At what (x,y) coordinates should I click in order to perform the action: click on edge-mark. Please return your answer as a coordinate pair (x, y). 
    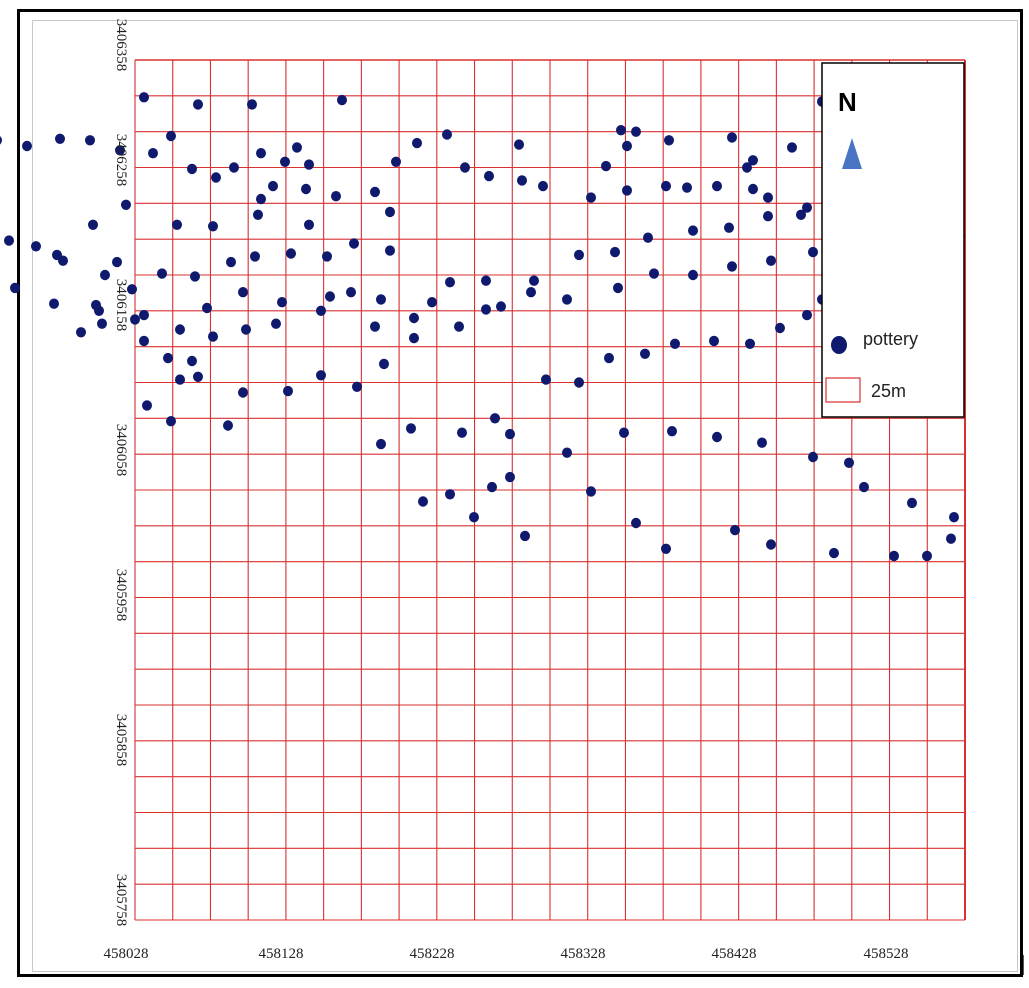
    Looking at the image, I should click on (1023, 965).